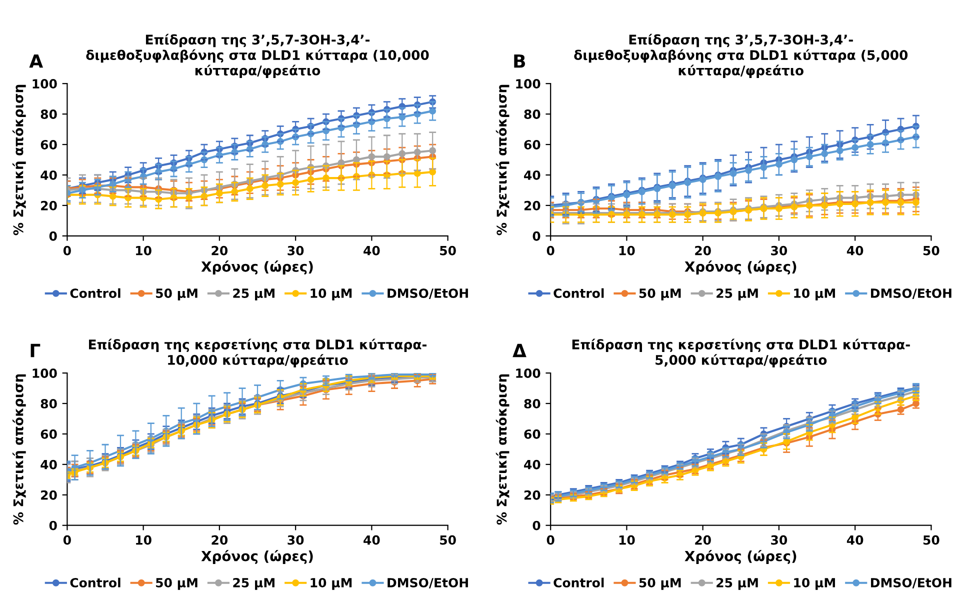  I want to click on text: Γ, so click(35, 351).